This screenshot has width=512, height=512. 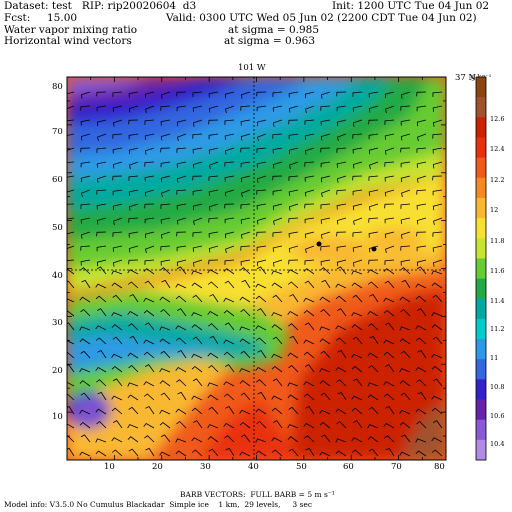 What do you see at coordinates (481, 268) in the screenshot?
I see `colorbar-frame` at bounding box center [481, 268].